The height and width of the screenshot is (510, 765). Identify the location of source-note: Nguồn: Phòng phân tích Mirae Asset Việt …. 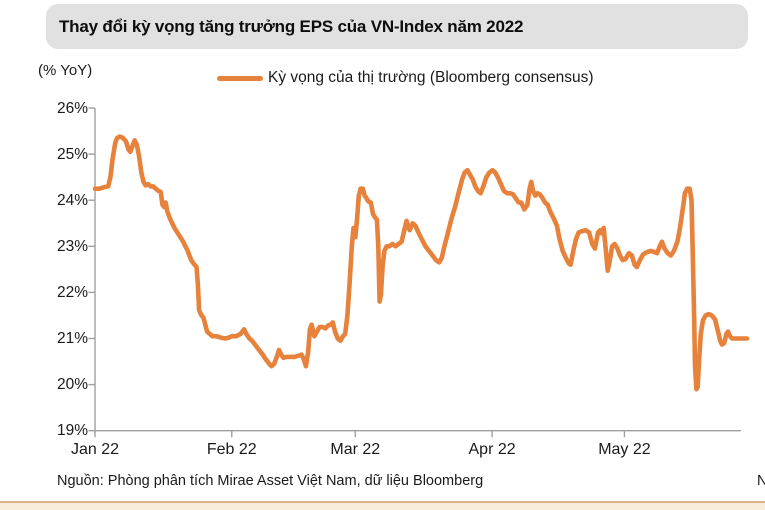
(270, 481).